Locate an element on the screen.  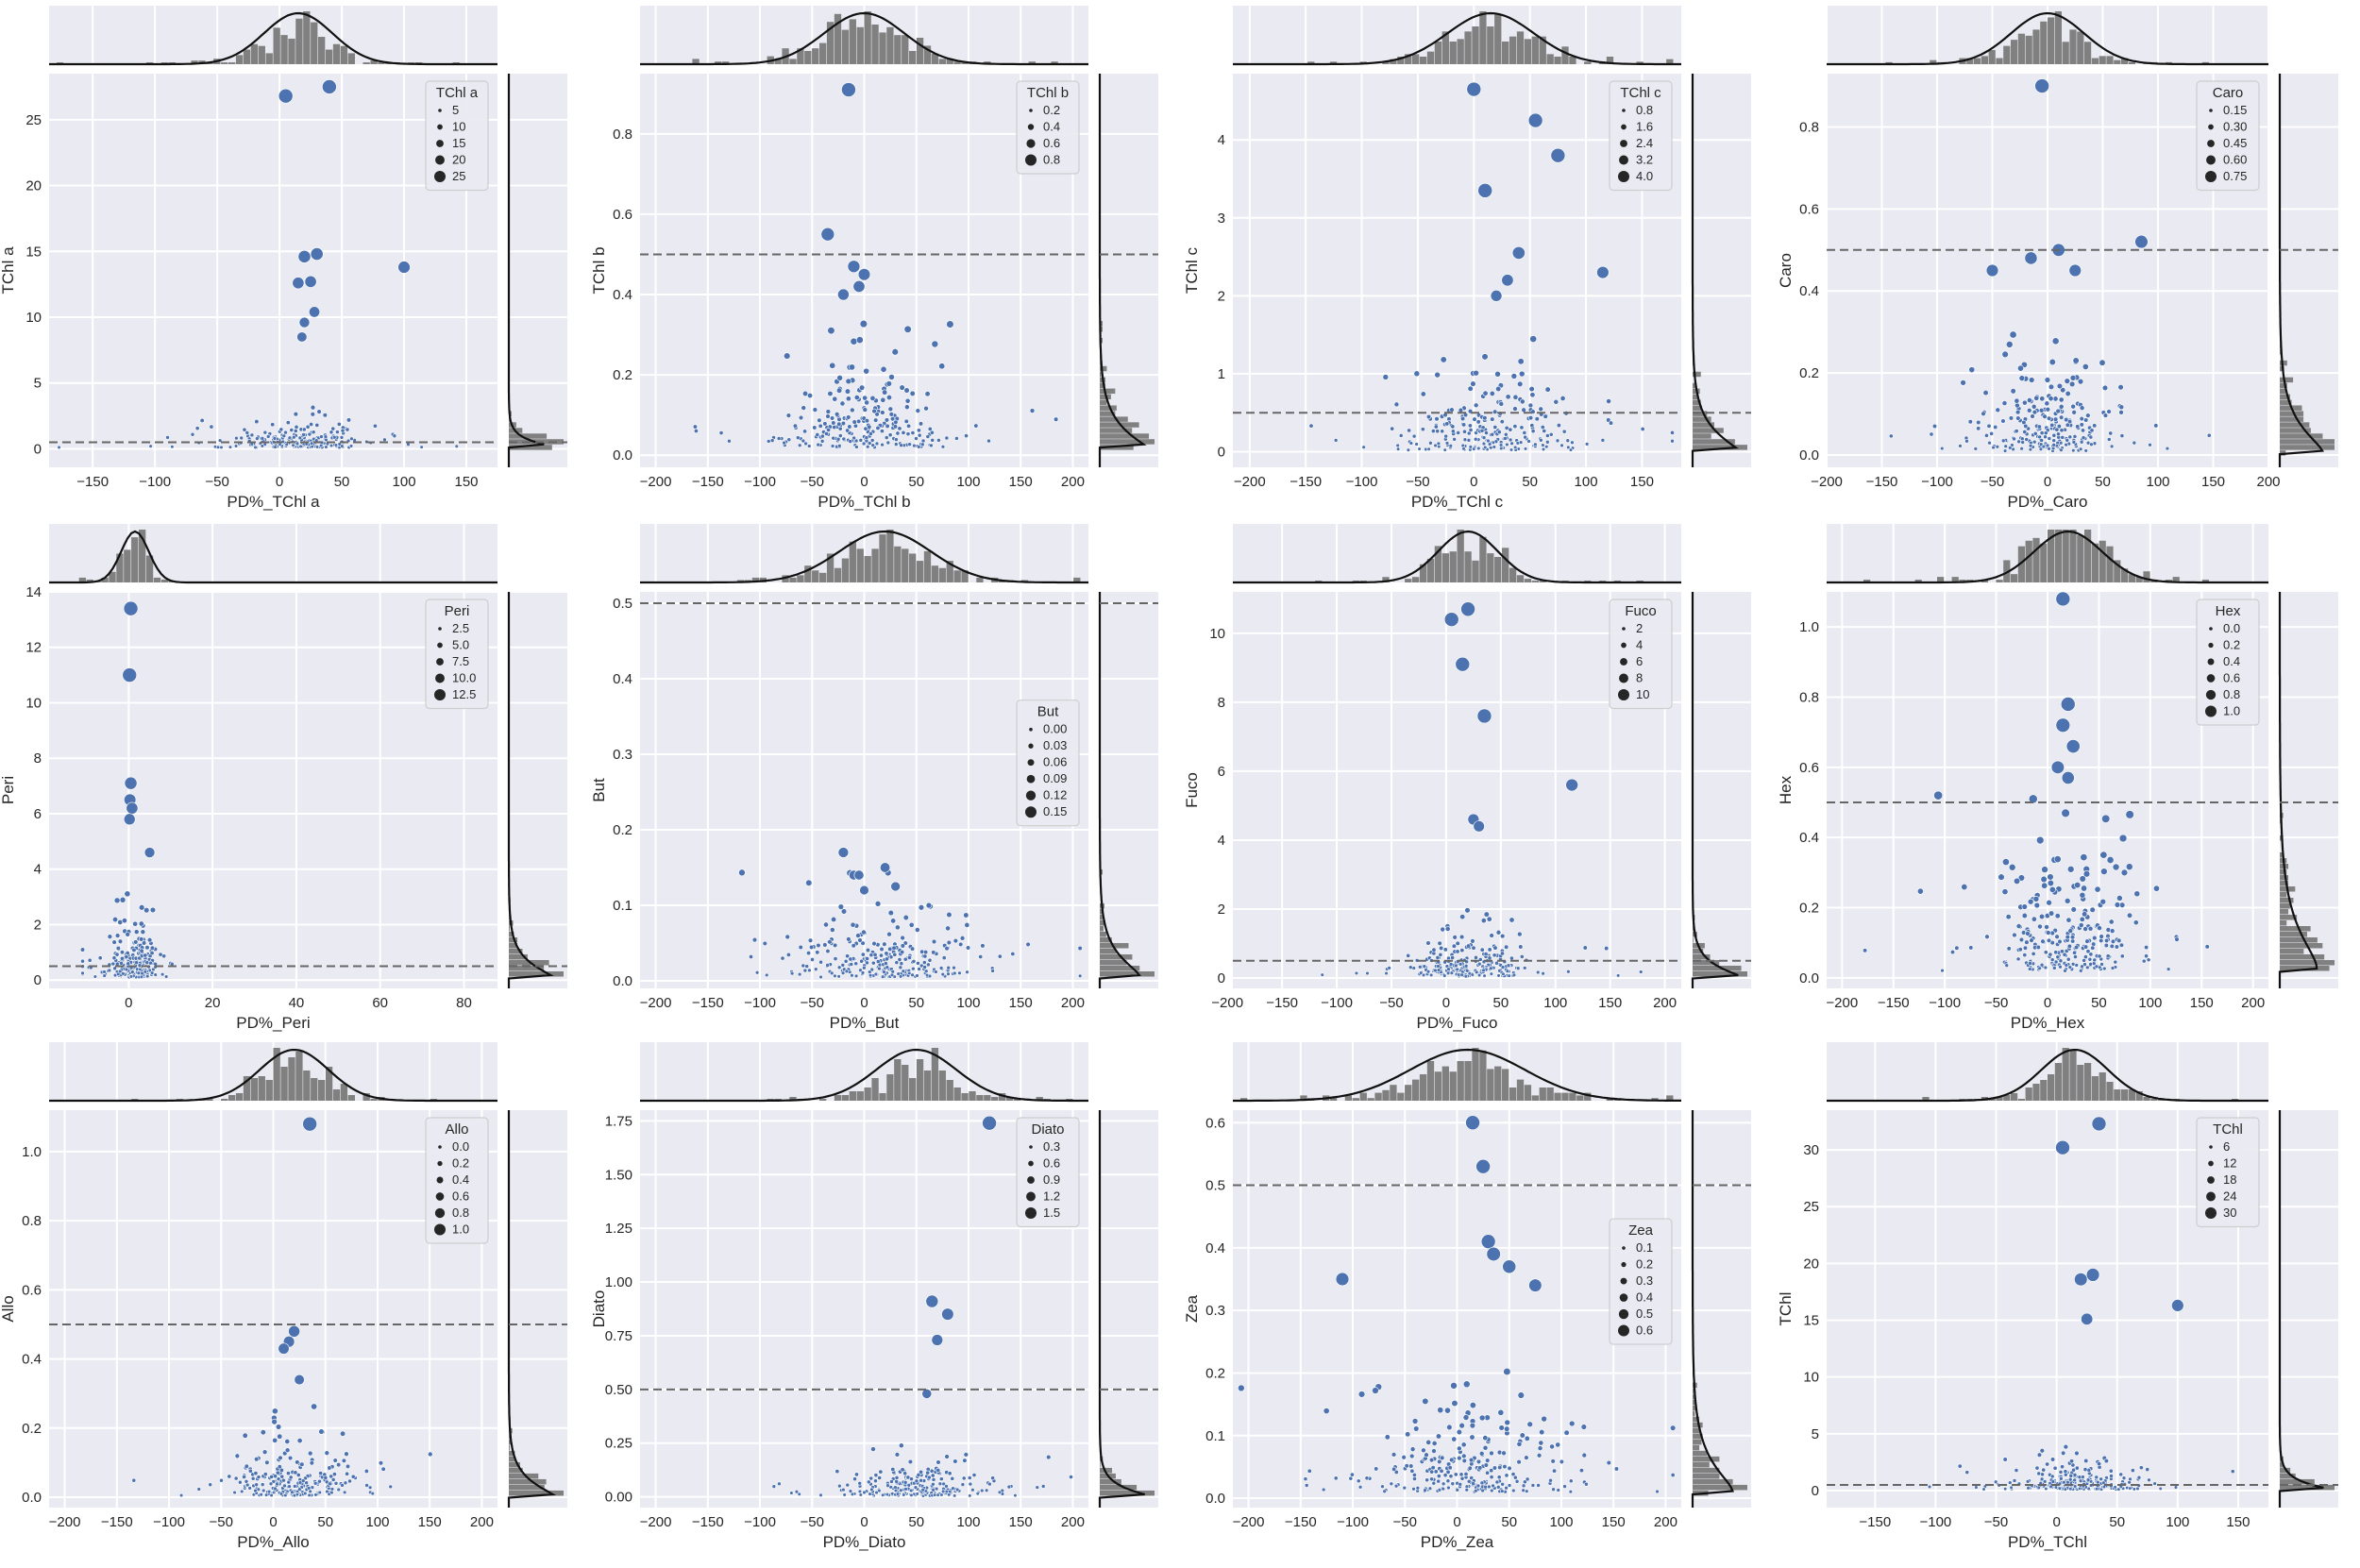
legend-marker is located at coordinates (2211, 176).